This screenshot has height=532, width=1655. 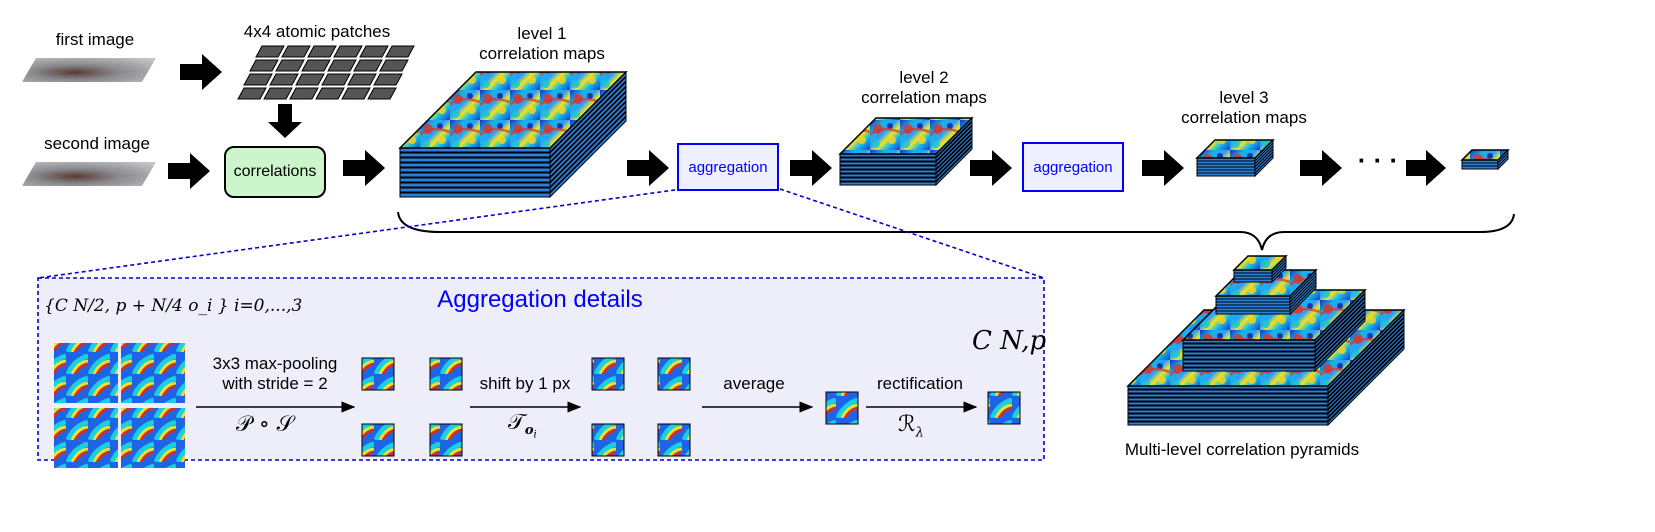 What do you see at coordinates (364, 168) in the screenshot?
I see `block-arrow-correlations-to-level1` at bounding box center [364, 168].